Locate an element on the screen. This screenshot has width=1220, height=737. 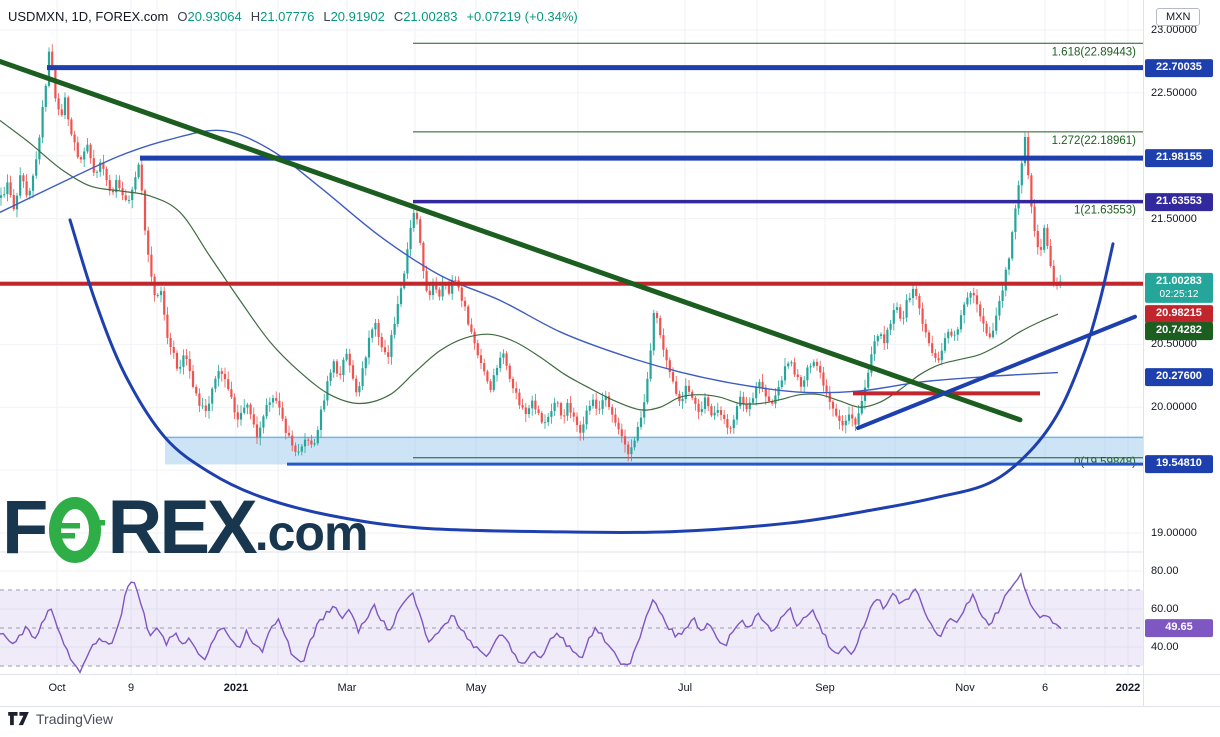
fib-level-label: 1.272(22.18961) is located at coordinates (1094, 141).